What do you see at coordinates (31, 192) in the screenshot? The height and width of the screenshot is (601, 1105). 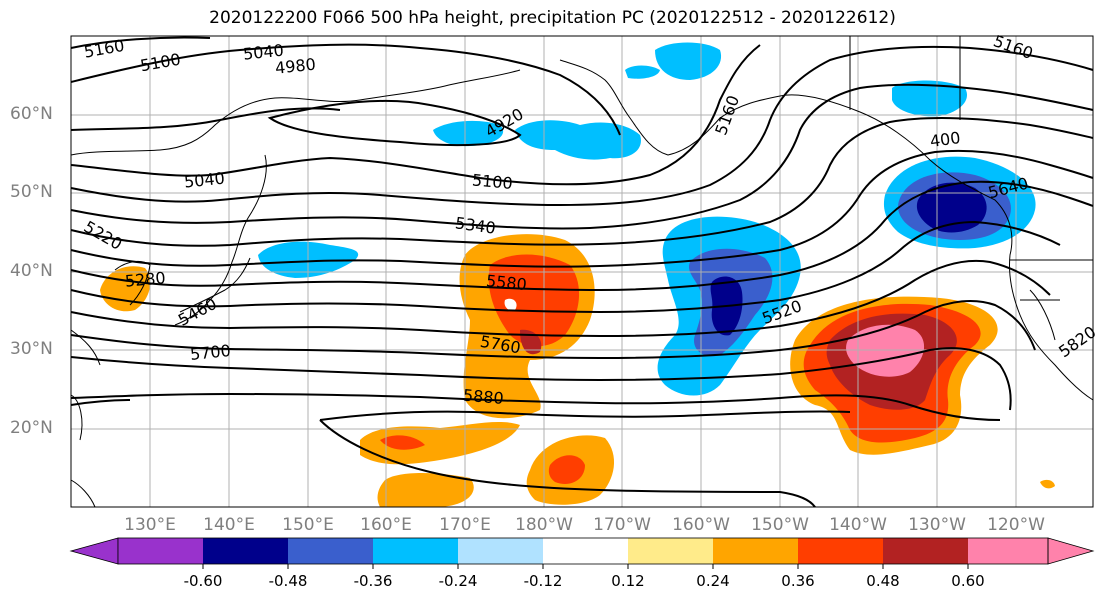 I see `lat-label-50n: 50°N` at bounding box center [31, 192].